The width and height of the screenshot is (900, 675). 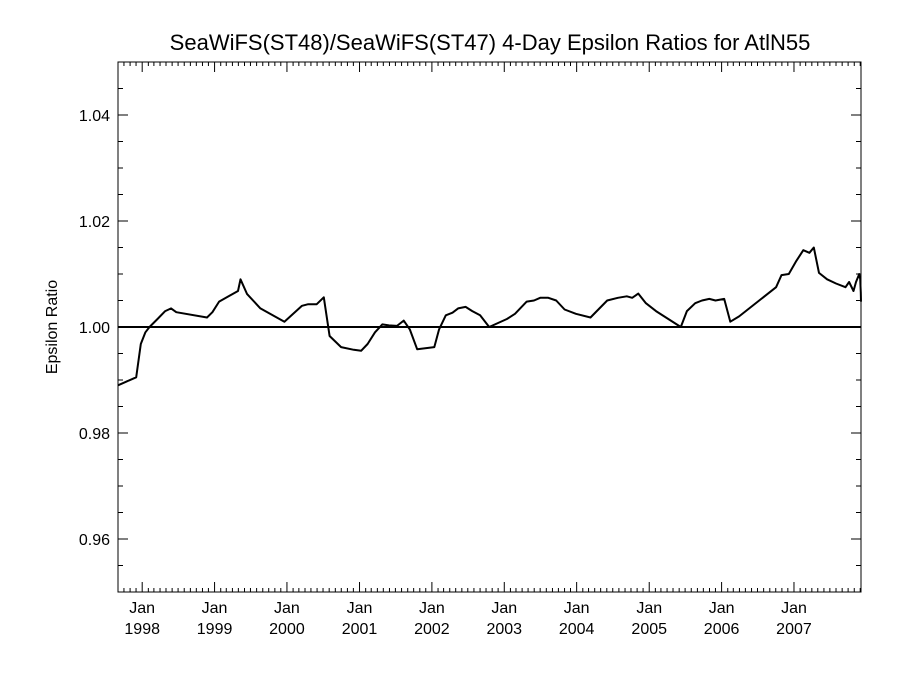 I want to click on x-tick-label-year: 2004, so click(x=577, y=629).